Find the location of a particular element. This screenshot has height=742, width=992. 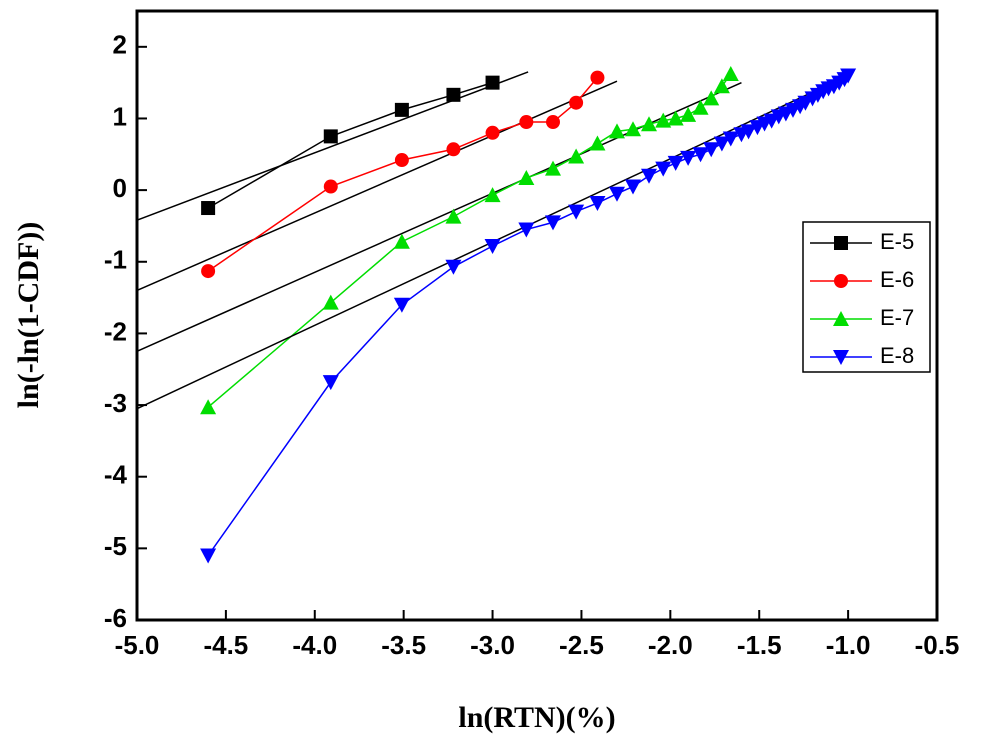

y-tick-label: -6 is located at coordinates (115, 618).